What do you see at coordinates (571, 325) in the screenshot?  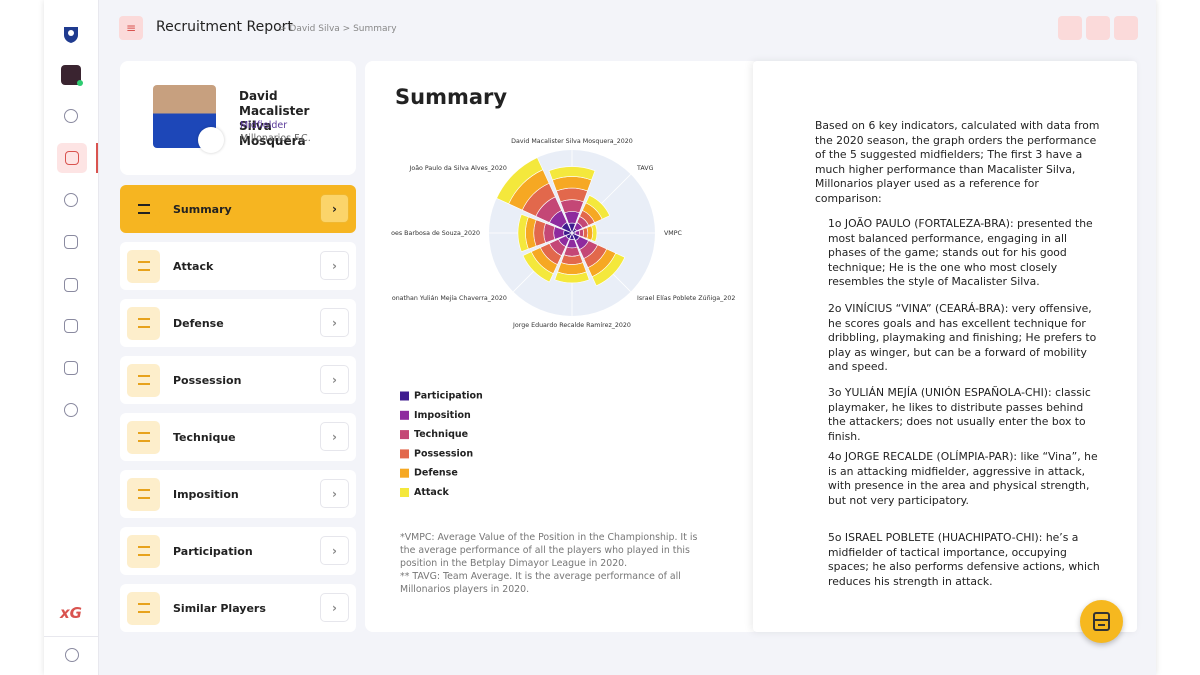 I see `category-label: Jorge Eduardo Recalde Ramírez_2020` at bounding box center [571, 325].